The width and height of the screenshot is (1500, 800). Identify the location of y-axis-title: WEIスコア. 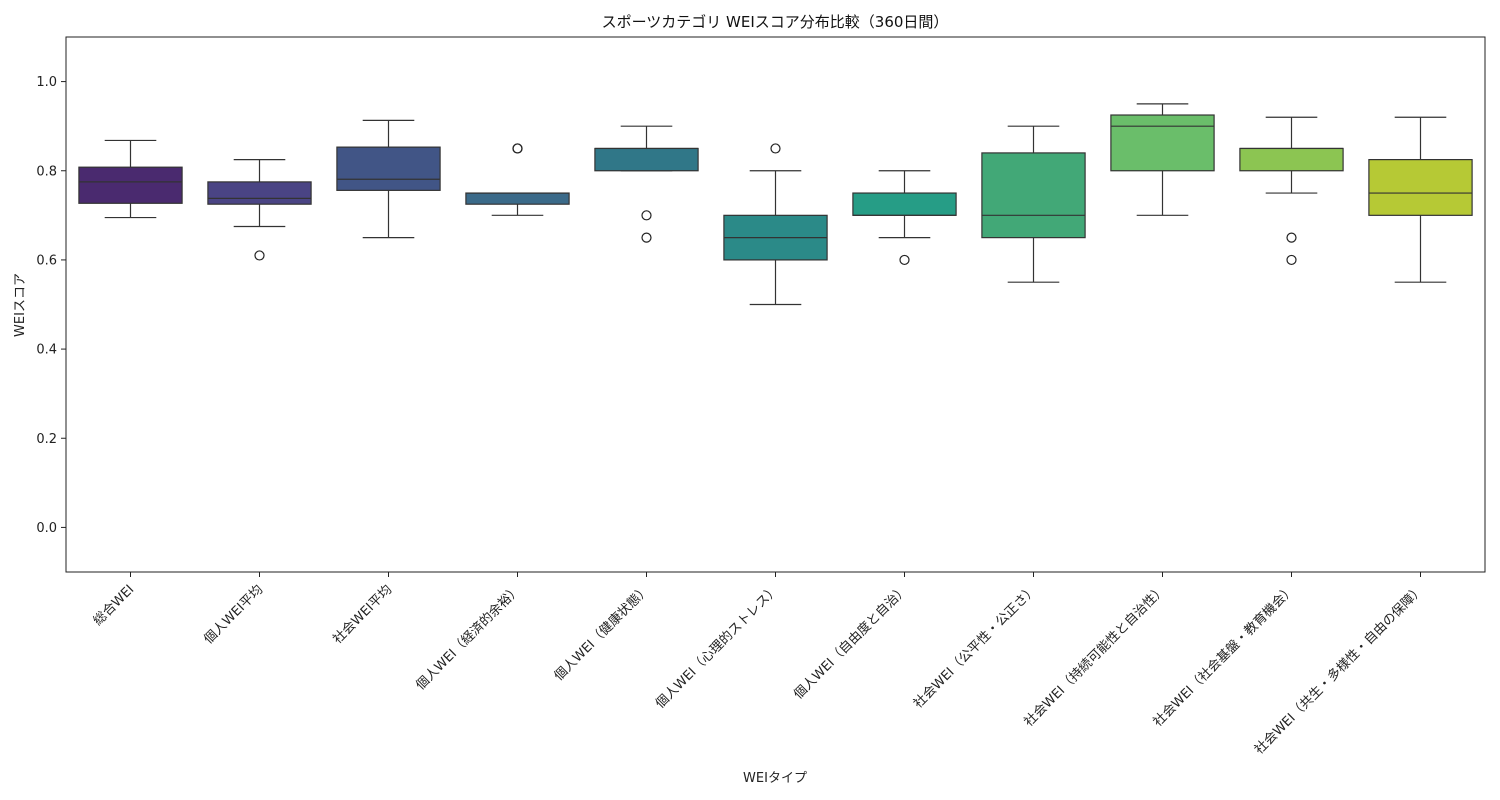
(20, 305).